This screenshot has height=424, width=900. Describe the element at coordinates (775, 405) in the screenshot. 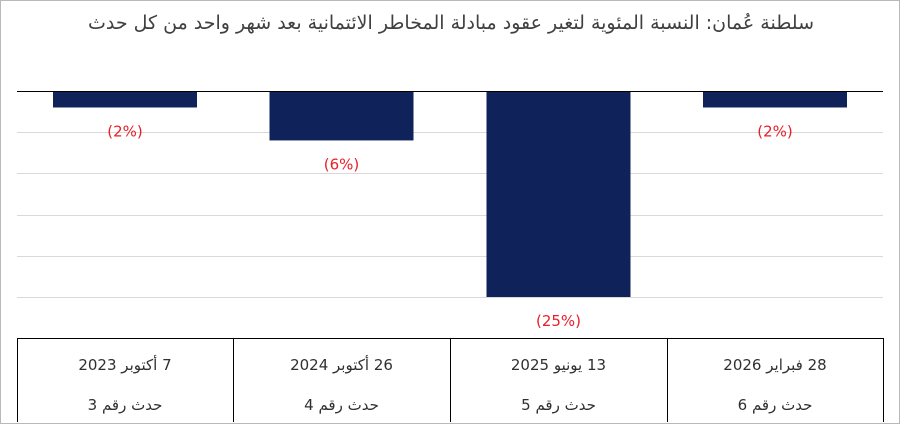

I see `category-event-label: حدث رقم 6` at that location.